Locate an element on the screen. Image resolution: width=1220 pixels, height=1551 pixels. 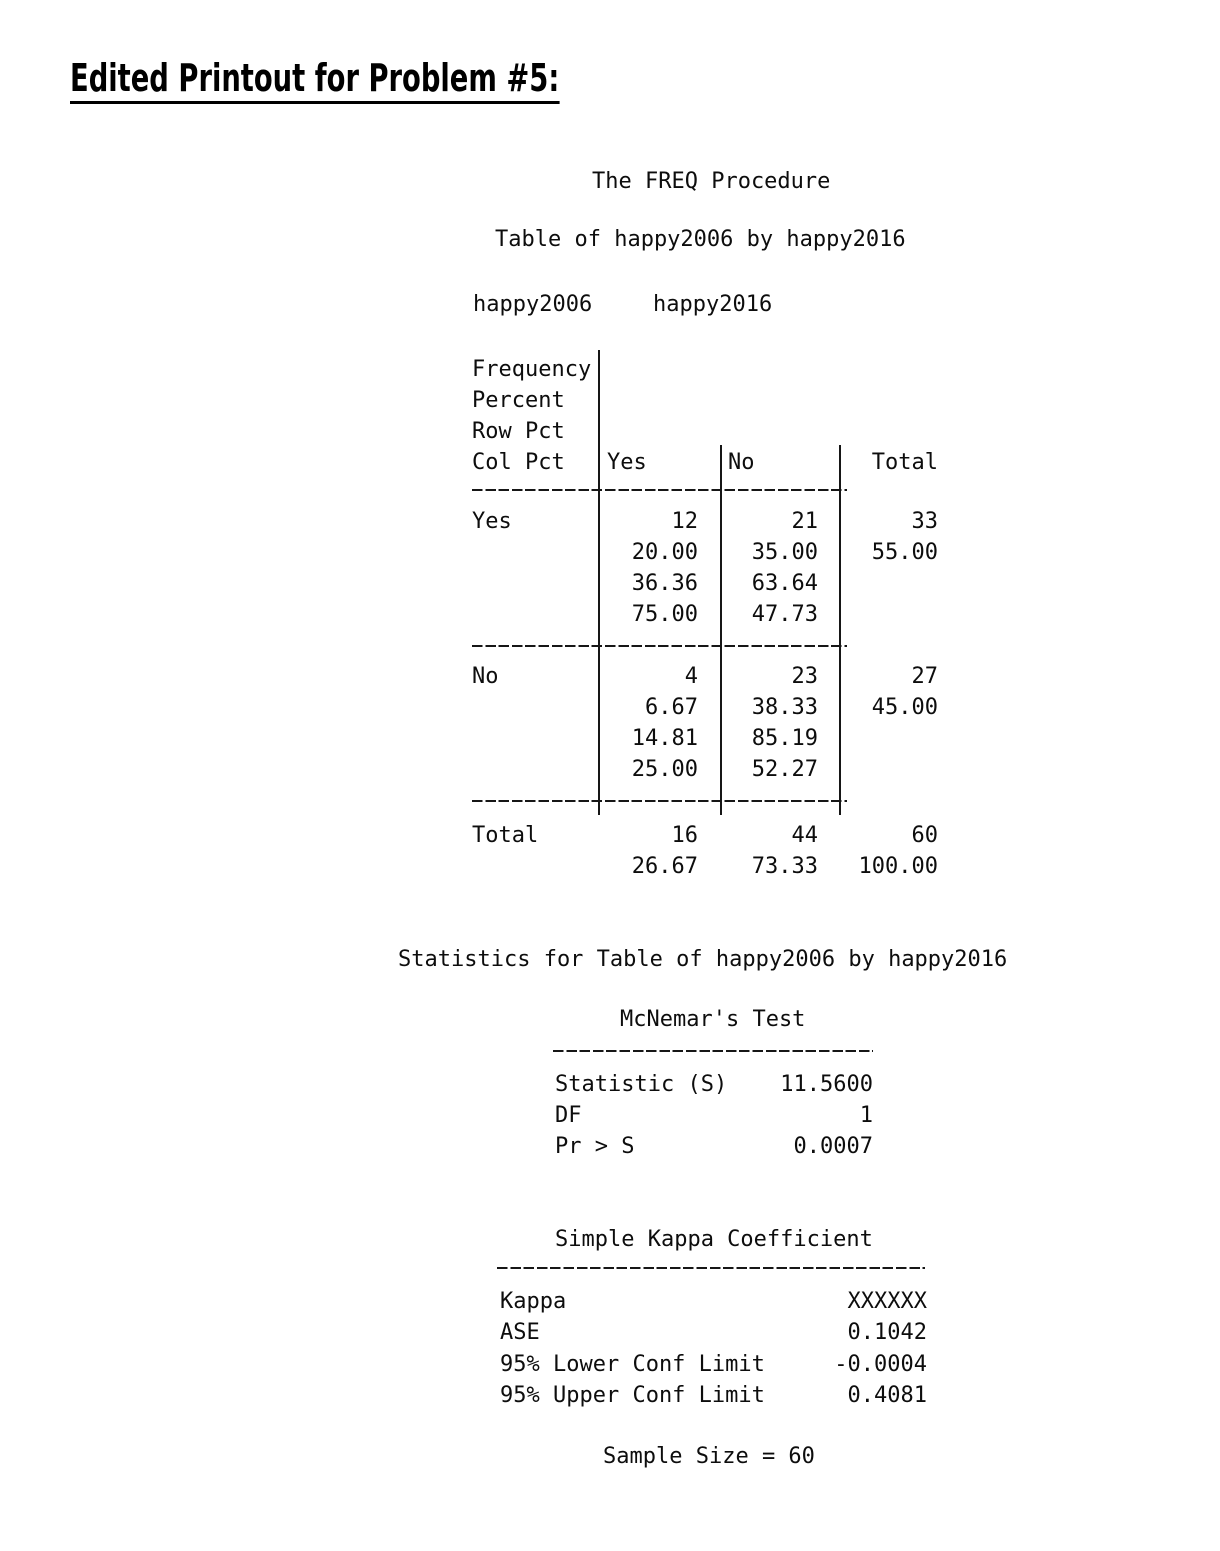
row-variable-label: happy2006 is located at coordinates (533, 304).